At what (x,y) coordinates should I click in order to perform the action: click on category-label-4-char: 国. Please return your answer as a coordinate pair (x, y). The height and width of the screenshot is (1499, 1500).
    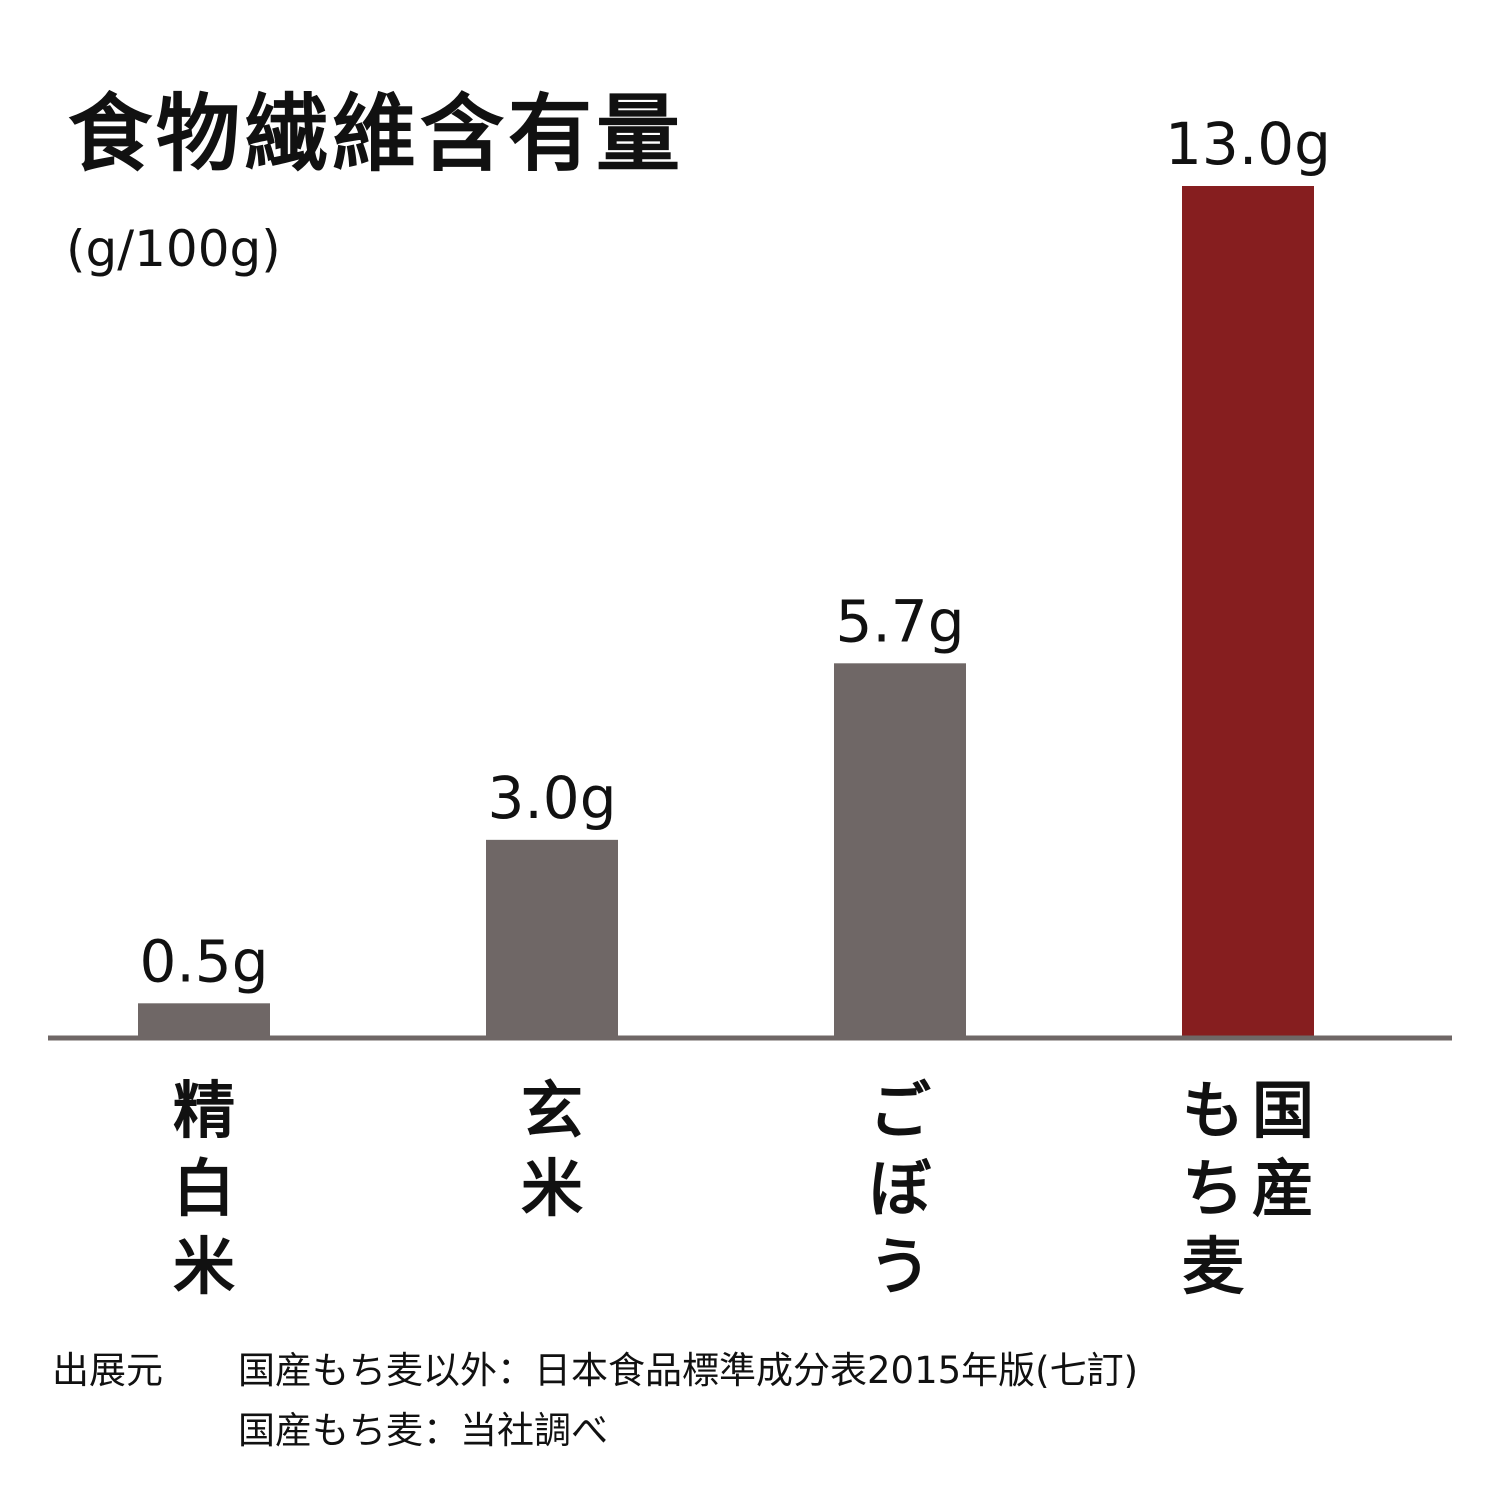
    Looking at the image, I should click on (1283, 1110).